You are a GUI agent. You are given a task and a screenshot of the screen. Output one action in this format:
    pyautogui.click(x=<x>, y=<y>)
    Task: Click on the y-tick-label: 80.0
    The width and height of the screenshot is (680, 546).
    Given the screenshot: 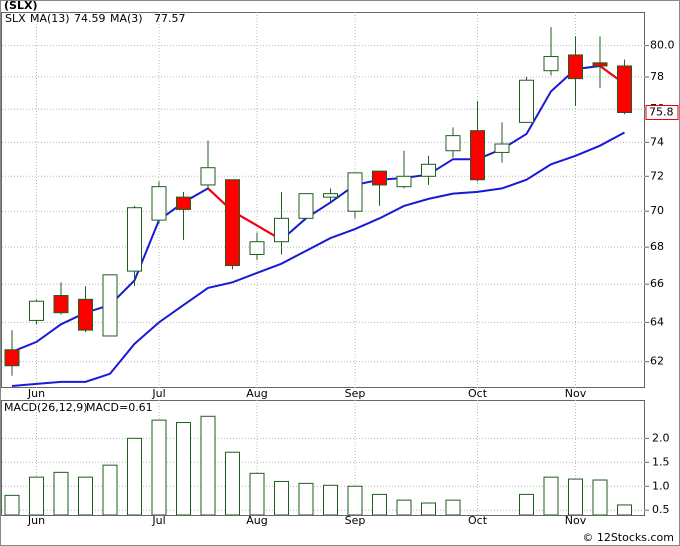 What is the action you would take?
    pyautogui.click(x=662, y=45)
    